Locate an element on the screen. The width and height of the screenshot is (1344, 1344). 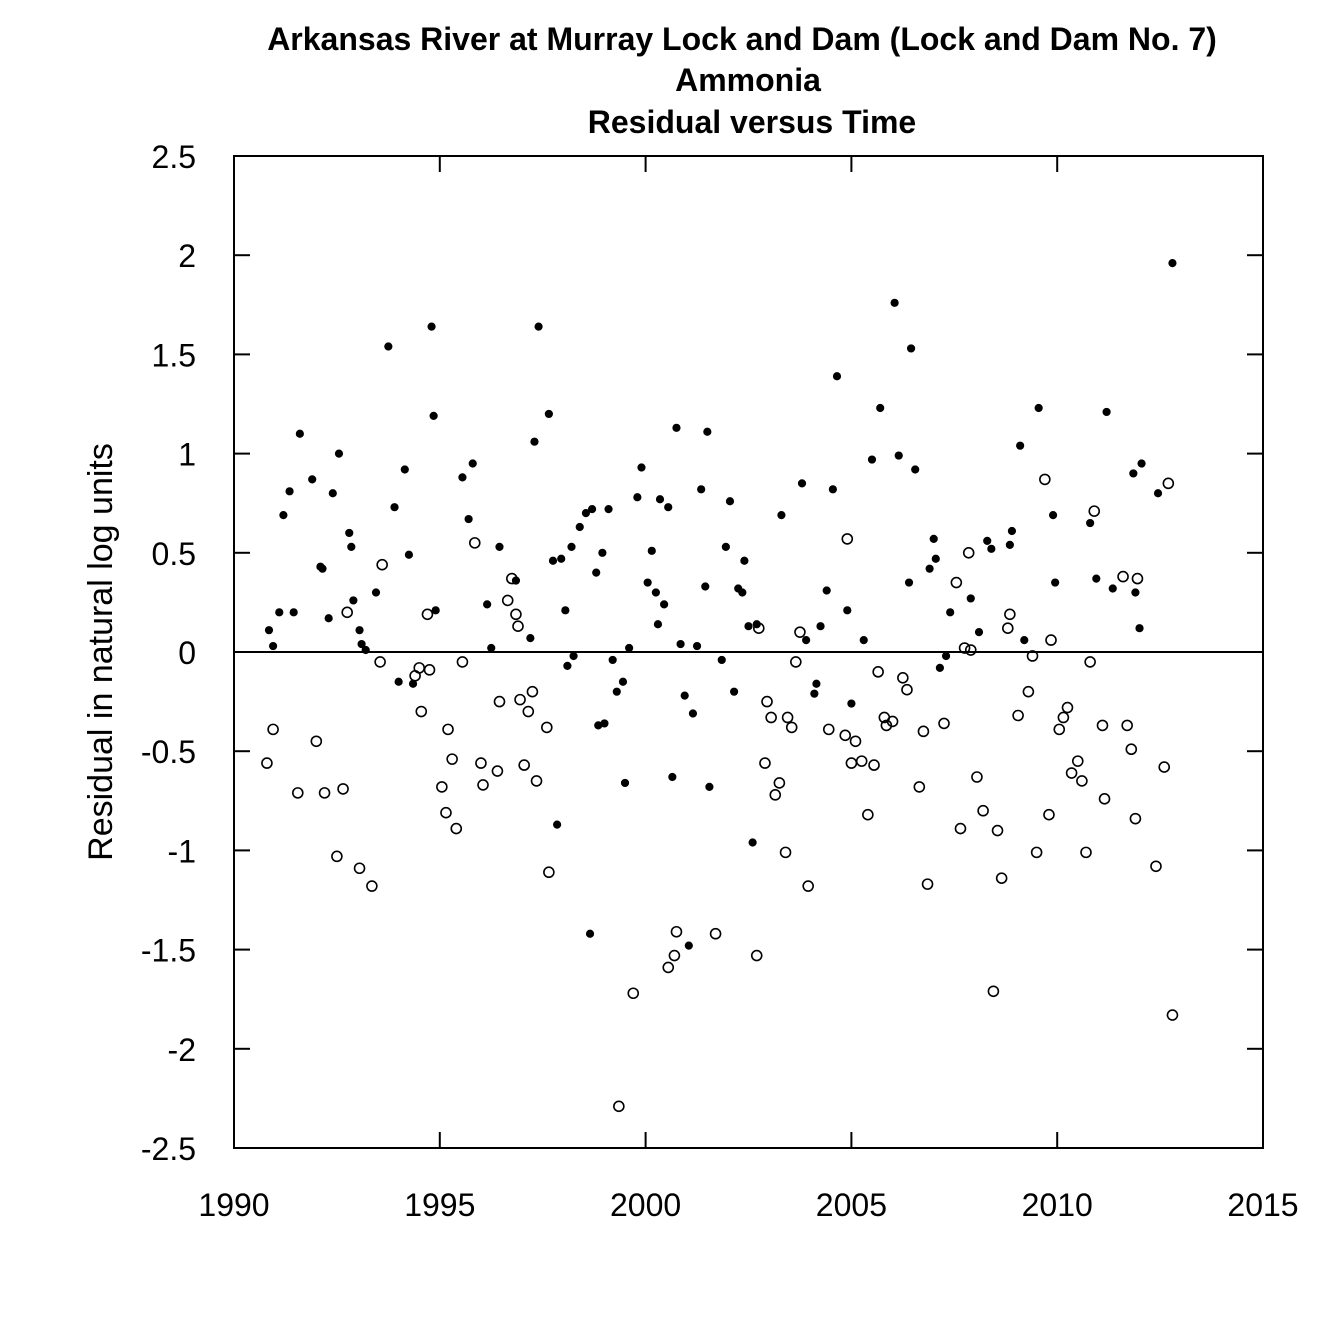
x-tick-label: 2015 is located at coordinates (1262, 1205).